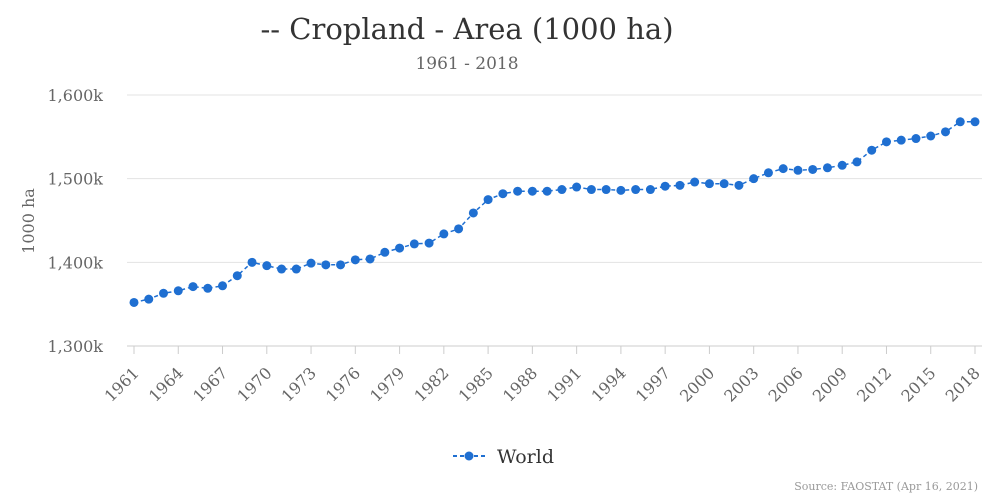 The width and height of the screenshot is (1000, 500). What do you see at coordinates (299, 384) in the screenshot?
I see `x-tick-label: 1973` at bounding box center [299, 384].